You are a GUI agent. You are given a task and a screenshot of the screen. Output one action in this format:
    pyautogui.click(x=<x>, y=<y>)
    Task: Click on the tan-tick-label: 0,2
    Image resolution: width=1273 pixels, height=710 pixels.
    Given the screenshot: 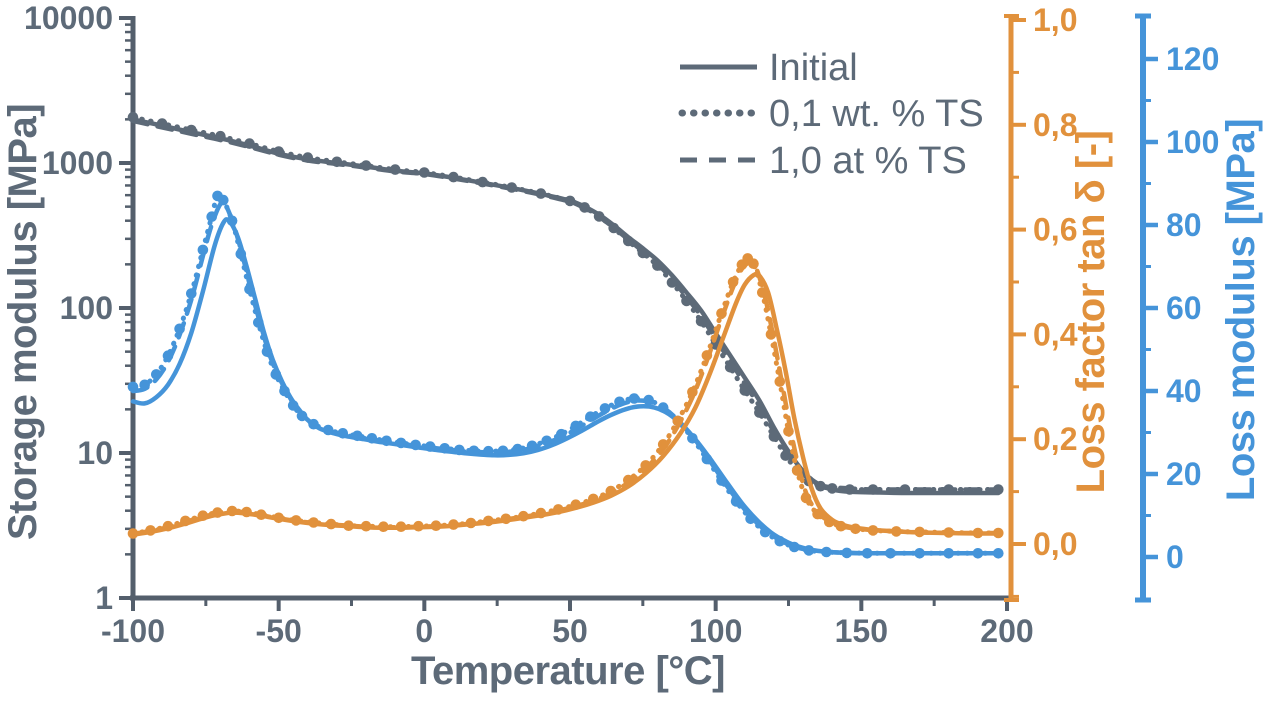 What is the action you would take?
    pyautogui.click(x=1055, y=439)
    